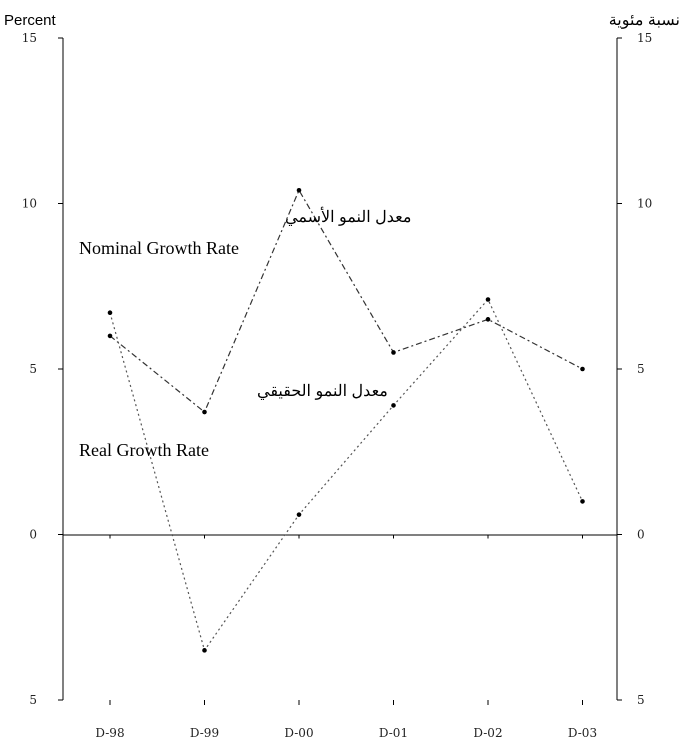 This screenshot has height=743, width=684. Describe the element at coordinates (298, 733) in the screenshot. I see `x-tick-label: D-00` at that location.